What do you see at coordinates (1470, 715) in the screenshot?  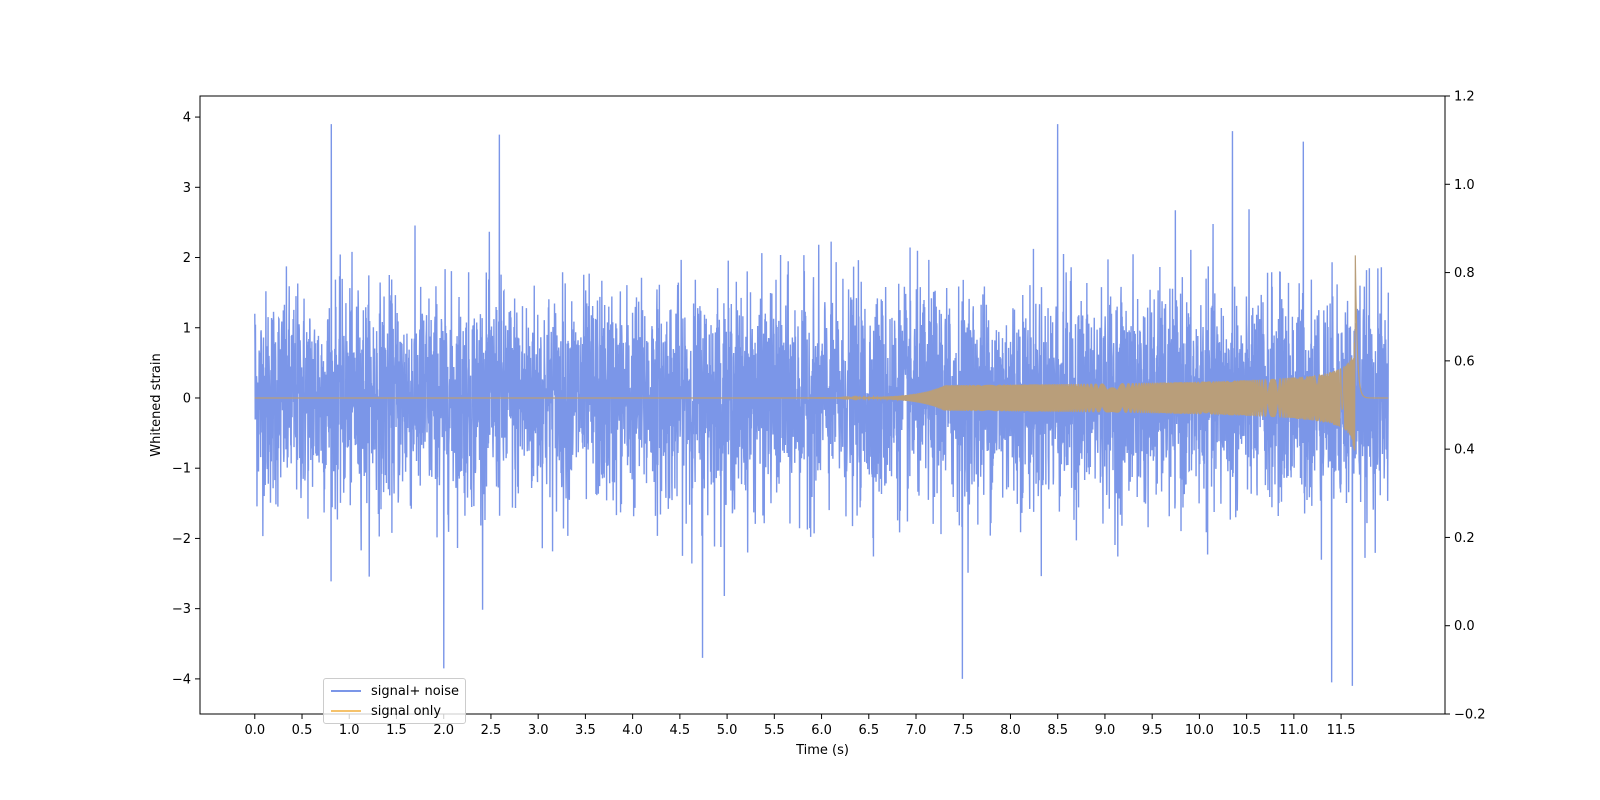 I see `y2-tick-label: −0.2` at bounding box center [1470, 715].